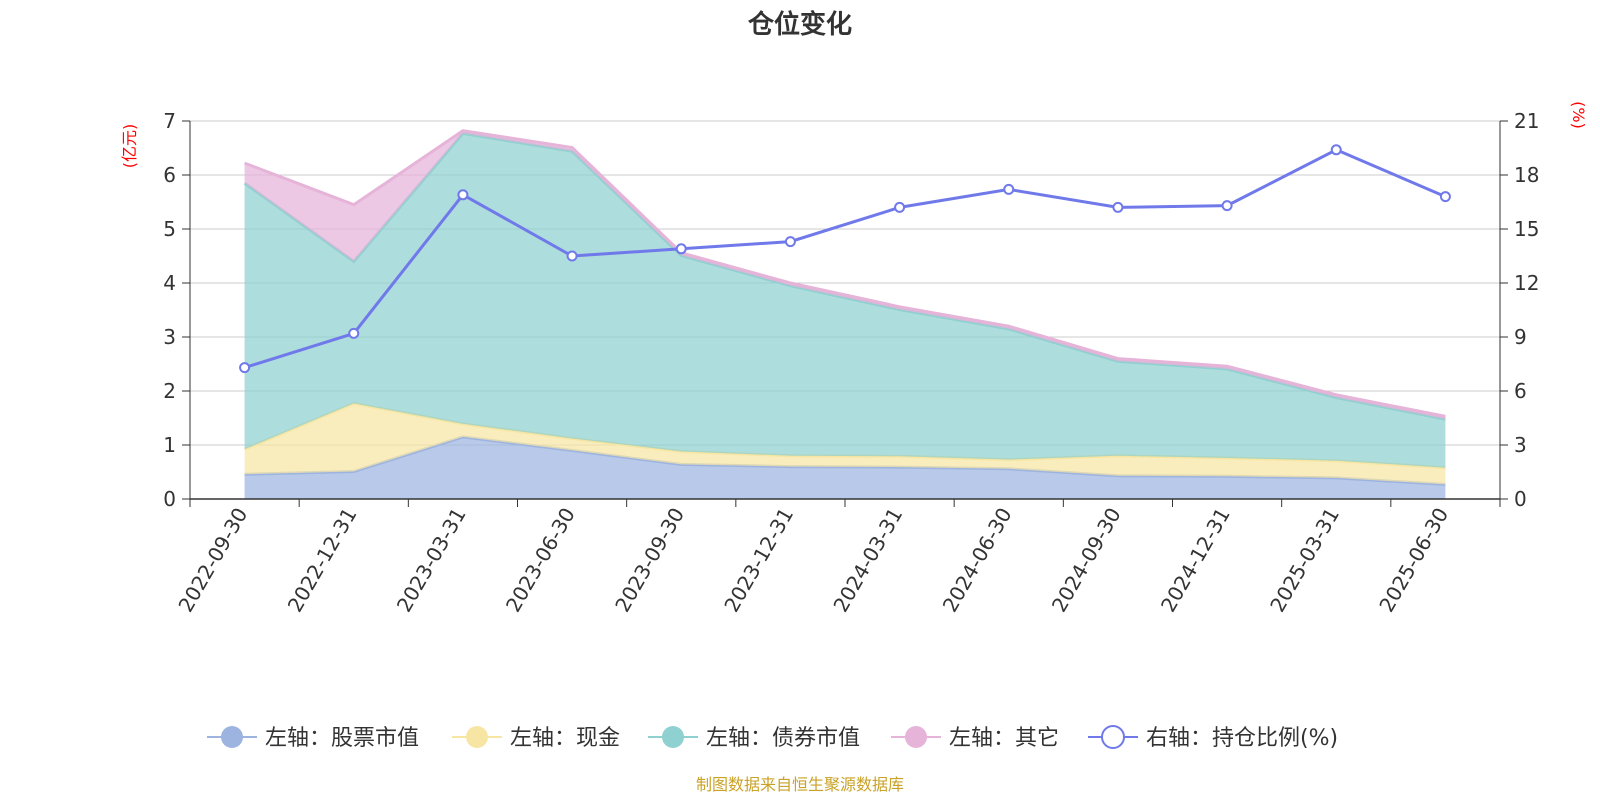  I want to click on x-axis-tick-label: 2023-03-31, so click(431, 559).